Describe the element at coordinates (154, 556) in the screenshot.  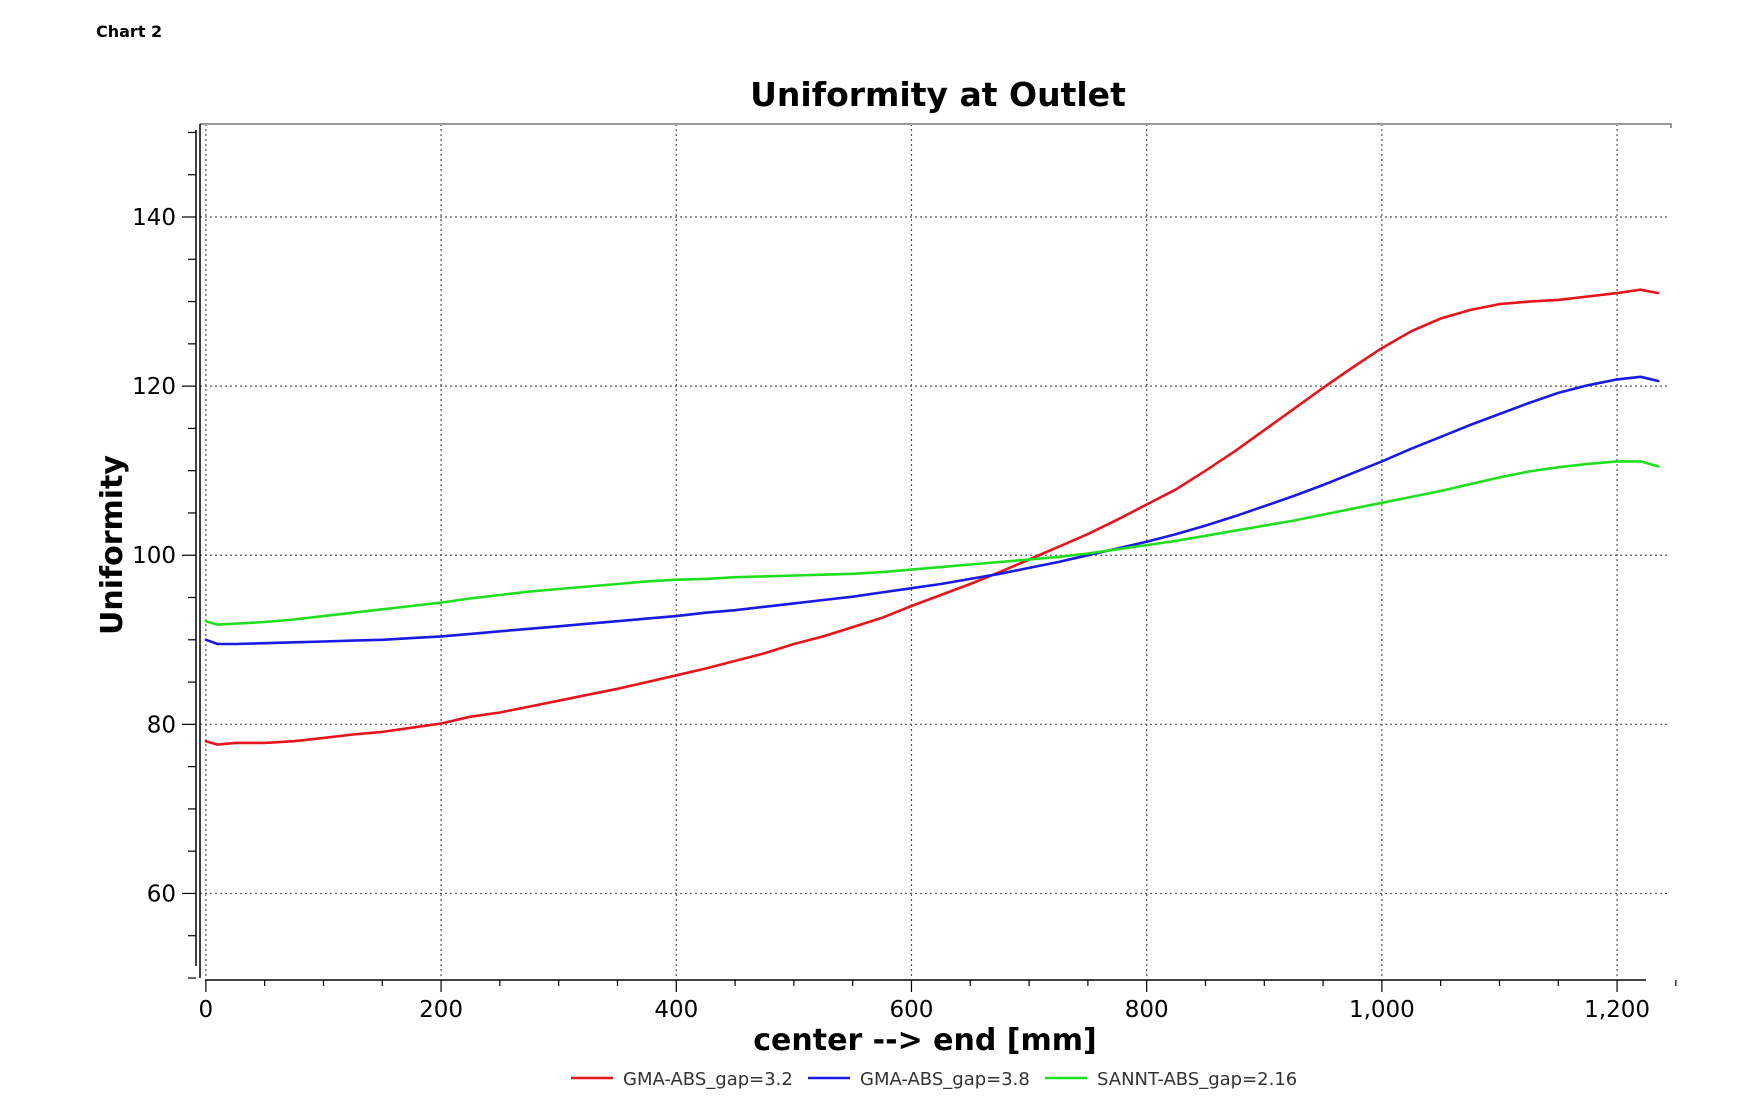
I see `y-tick-label: 100` at that location.